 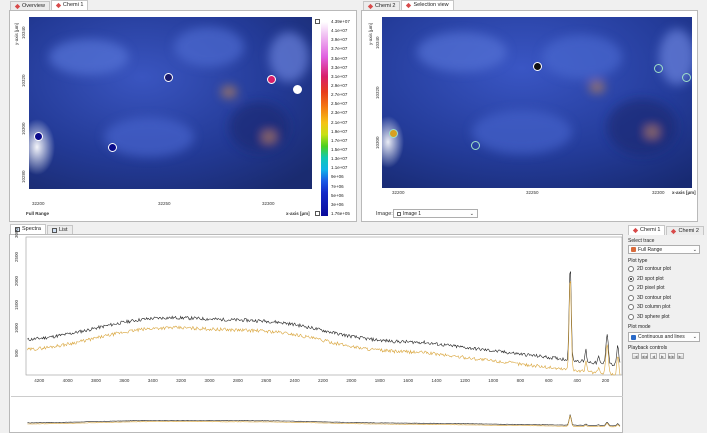 What do you see at coordinates (16, 304) in the screenshot?
I see `y-tick-label: 1500` at bounding box center [16, 304].